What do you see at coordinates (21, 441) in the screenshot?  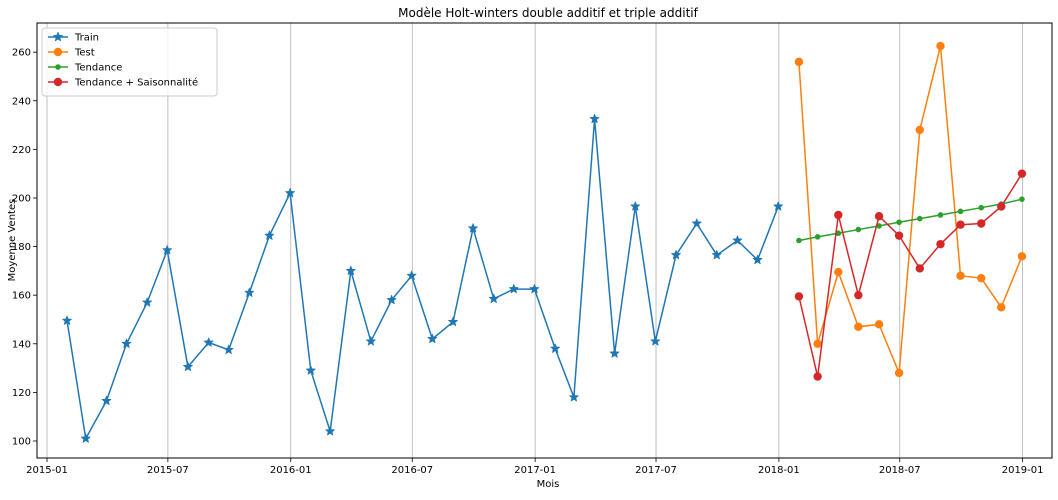 I see `y-tick-label: 100` at bounding box center [21, 441].